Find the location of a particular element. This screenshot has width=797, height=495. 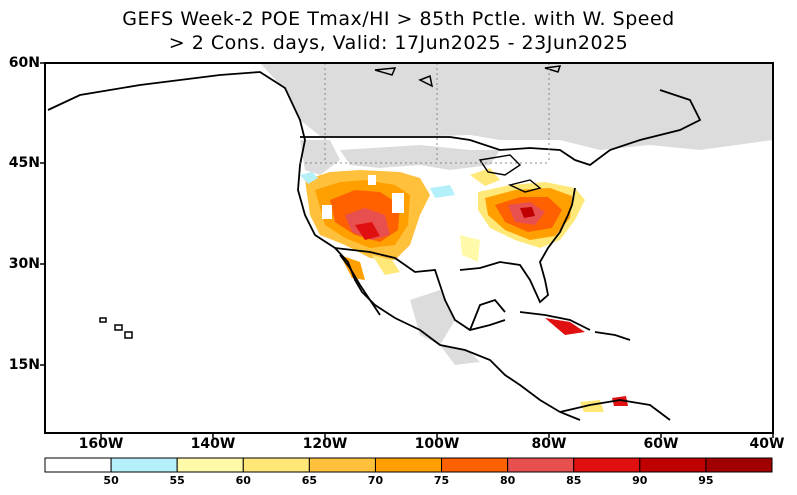

lon-label-160w: 160W is located at coordinates (101, 444).